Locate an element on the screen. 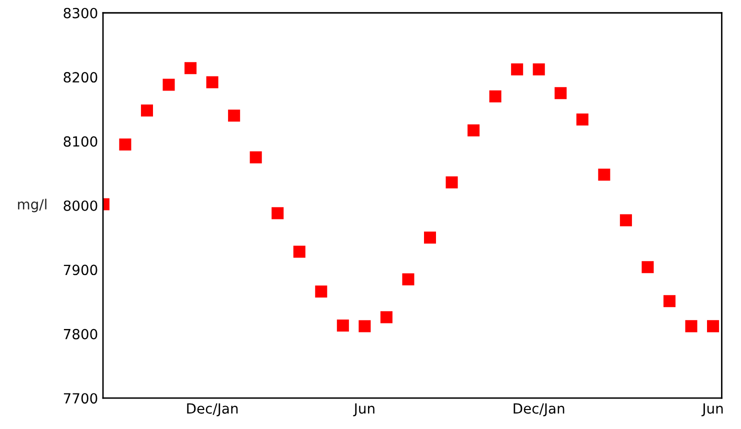 The width and height of the screenshot is (741, 429). y-tick-label: 7900 is located at coordinates (81, 270).